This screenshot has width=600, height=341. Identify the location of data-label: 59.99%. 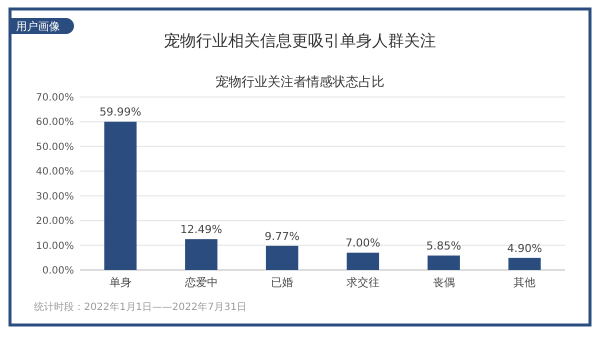
(120, 112).